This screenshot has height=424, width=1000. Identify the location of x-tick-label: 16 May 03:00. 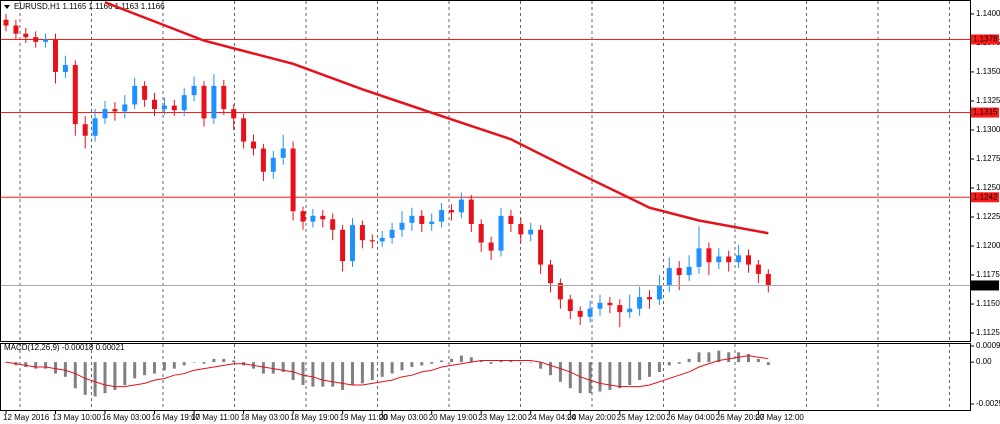
(126, 417).